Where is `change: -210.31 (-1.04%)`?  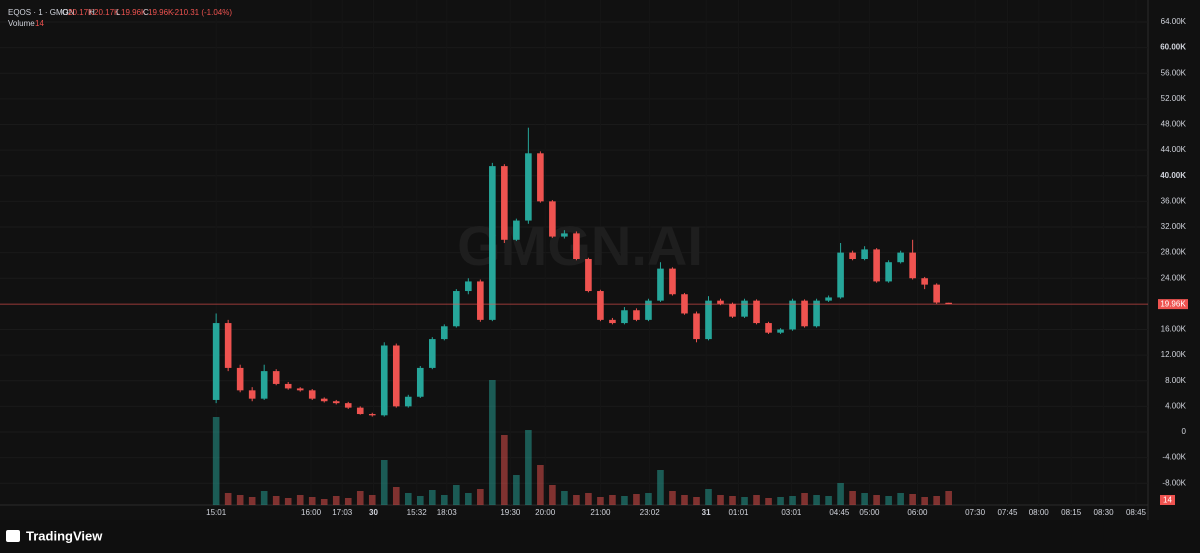
change: -210.31 (-1.04%) is located at coordinates (202, 12).